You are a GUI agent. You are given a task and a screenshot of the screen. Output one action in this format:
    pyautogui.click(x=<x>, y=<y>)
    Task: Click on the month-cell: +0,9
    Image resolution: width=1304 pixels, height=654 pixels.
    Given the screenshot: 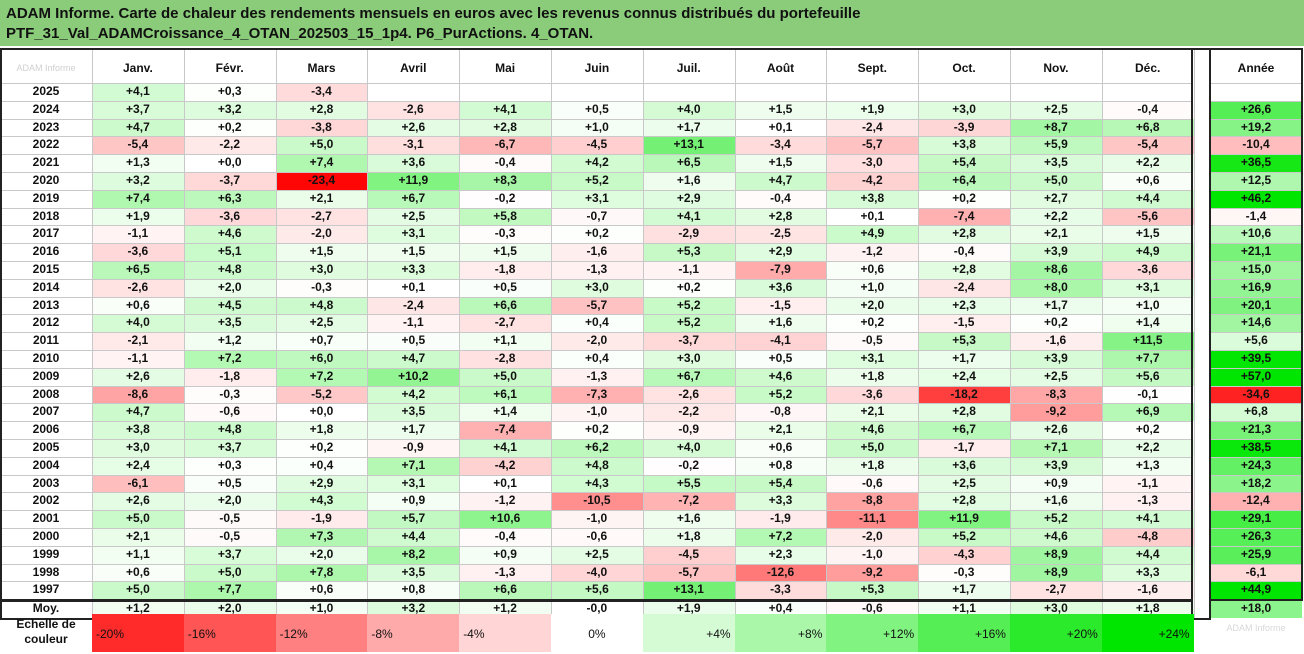 What is the action you would take?
    pyautogui.click(x=505, y=554)
    